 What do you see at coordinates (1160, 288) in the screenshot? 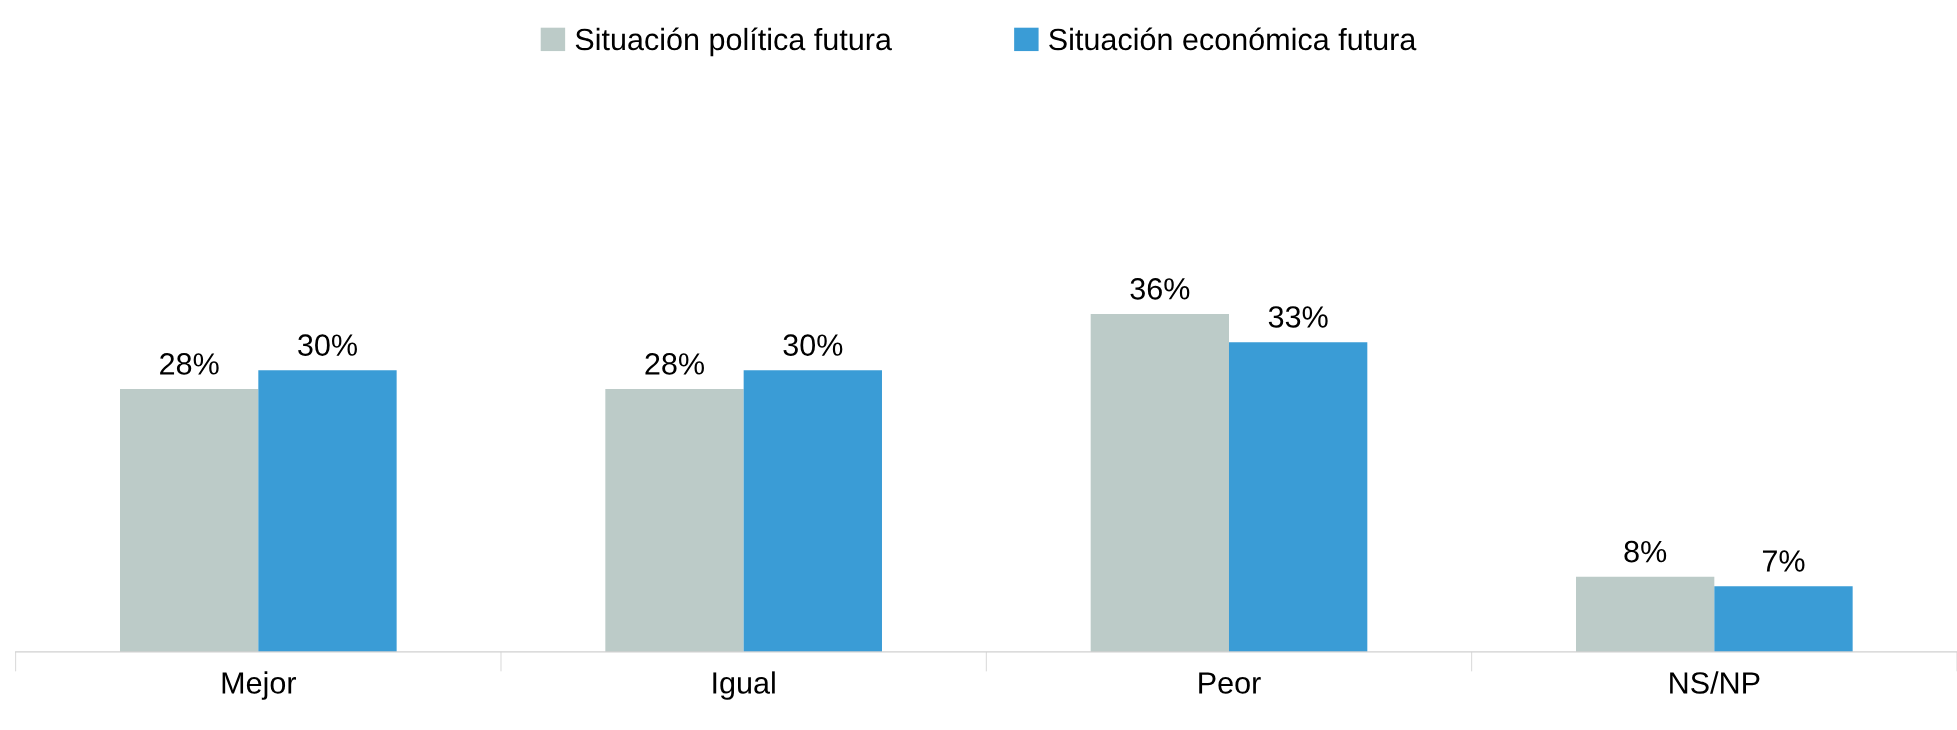
I see `data-label: 36%` at bounding box center [1160, 288].